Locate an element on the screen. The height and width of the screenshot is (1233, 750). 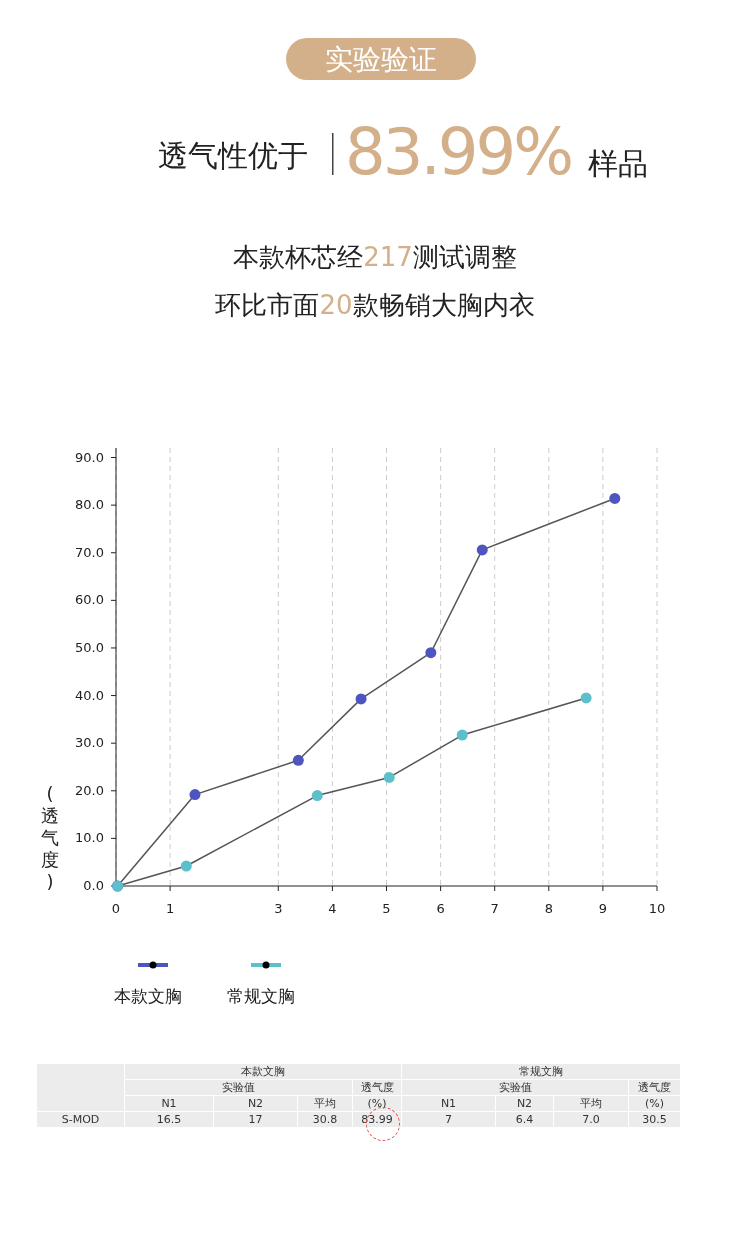
x-tick-label: 7 is located at coordinates (494, 908).